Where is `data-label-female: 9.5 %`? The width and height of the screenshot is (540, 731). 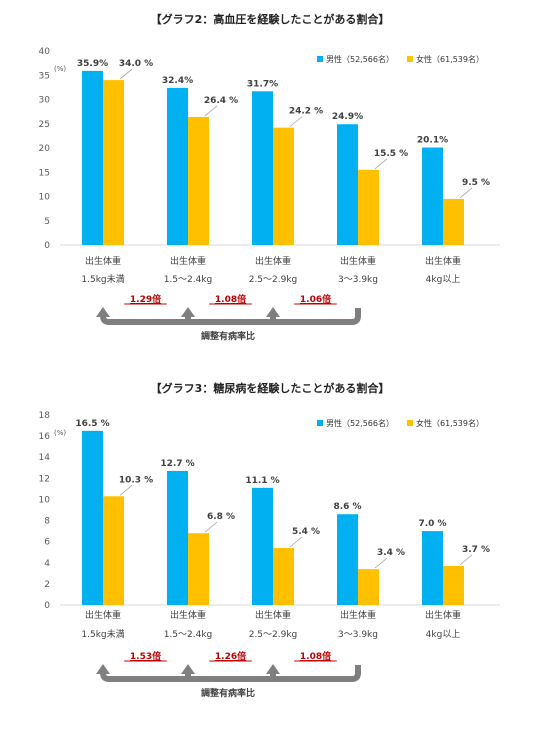 data-label-female: 9.5 % is located at coordinates (476, 183).